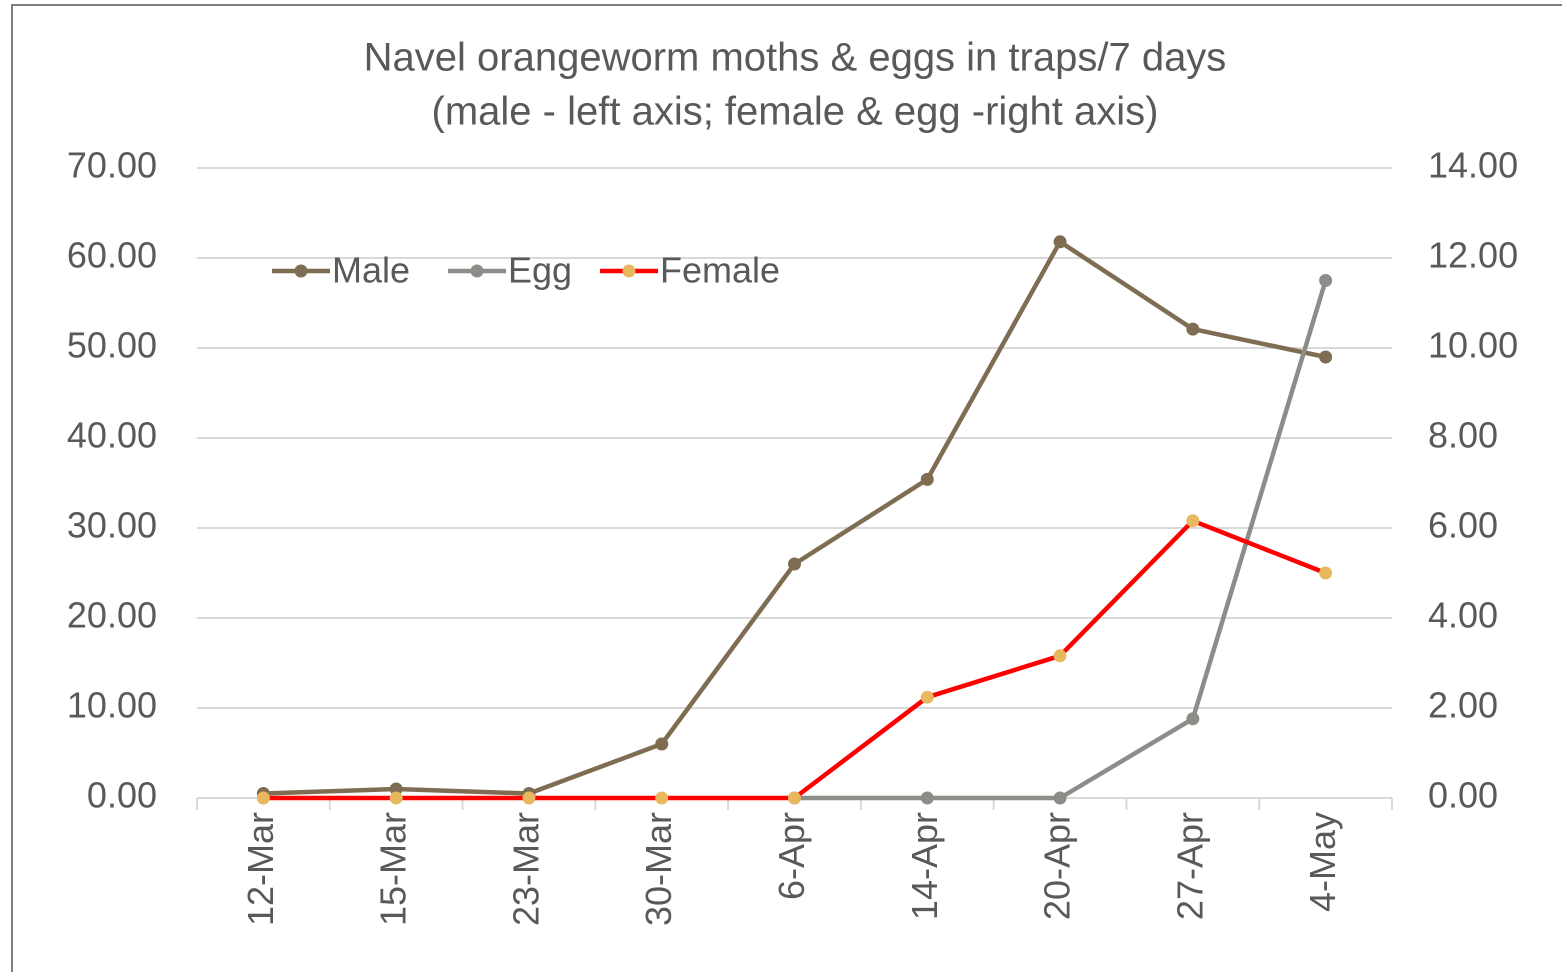 The height and width of the screenshot is (972, 1562). Describe the element at coordinates (260, 869) in the screenshot. I see `x-tick-label: 12-Mar` at that location.